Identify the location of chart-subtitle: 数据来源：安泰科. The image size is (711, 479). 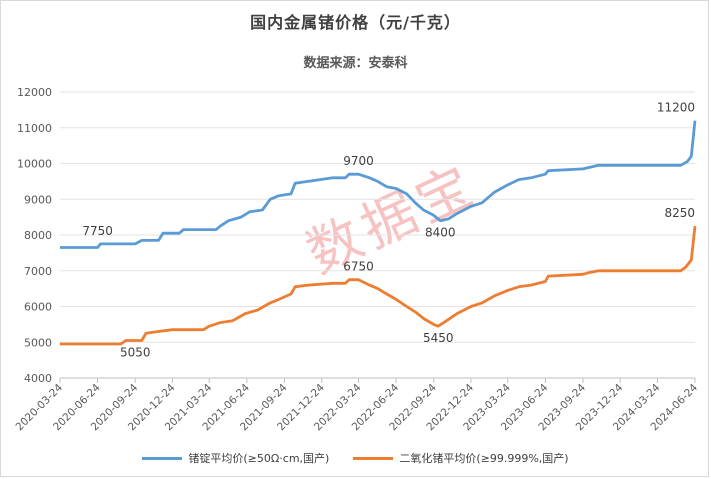
(355, 63).